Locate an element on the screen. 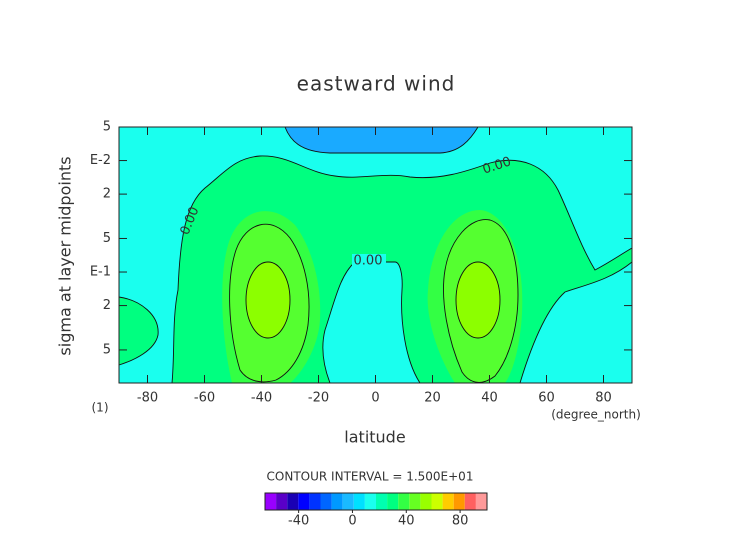  x-axis-unit: (degree_north) is located at coordinates (596, 415).